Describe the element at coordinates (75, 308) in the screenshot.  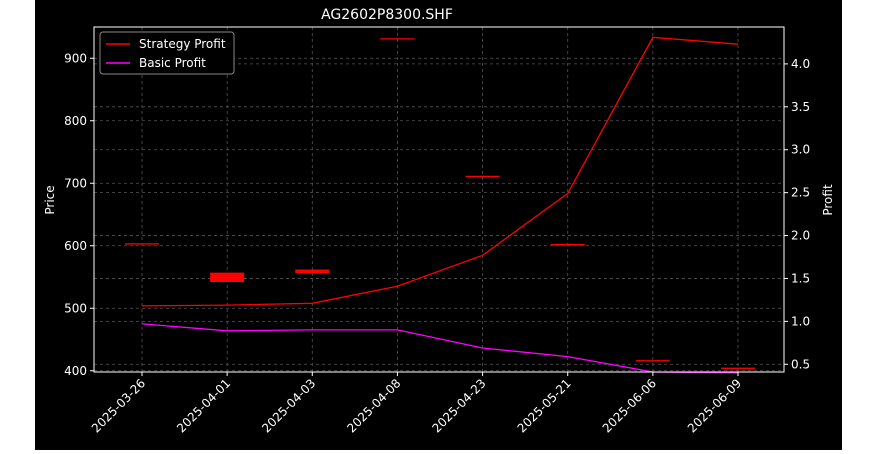
I see `y-left-tick-label: 500` at that location.